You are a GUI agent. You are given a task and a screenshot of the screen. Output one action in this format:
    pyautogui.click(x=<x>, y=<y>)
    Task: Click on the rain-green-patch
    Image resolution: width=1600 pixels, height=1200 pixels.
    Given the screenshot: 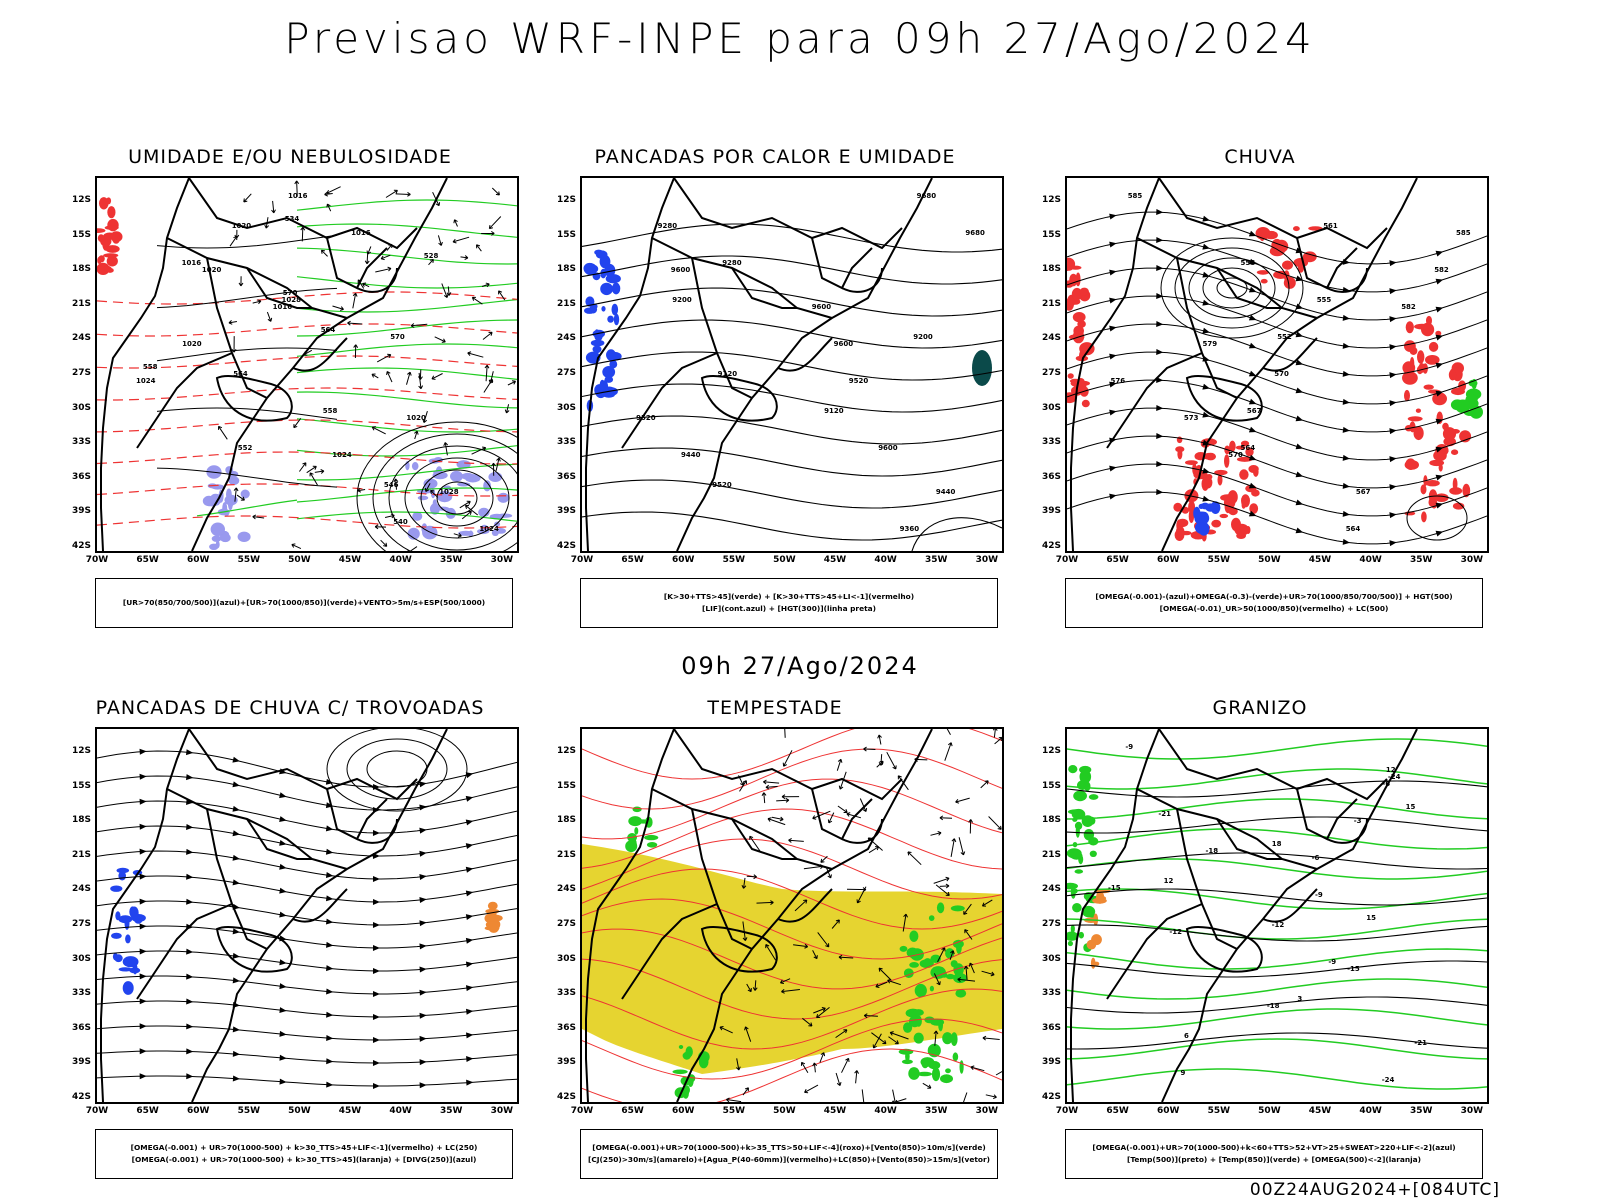 What is the action you would take?
    pyautogui.click(x=1471, y=399)
    